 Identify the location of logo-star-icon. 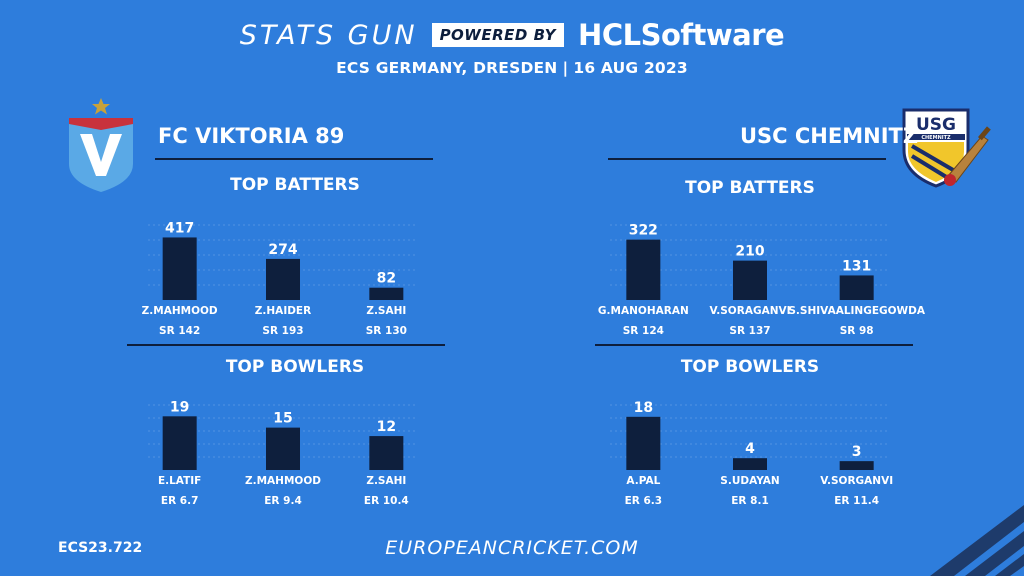
(101, 106).